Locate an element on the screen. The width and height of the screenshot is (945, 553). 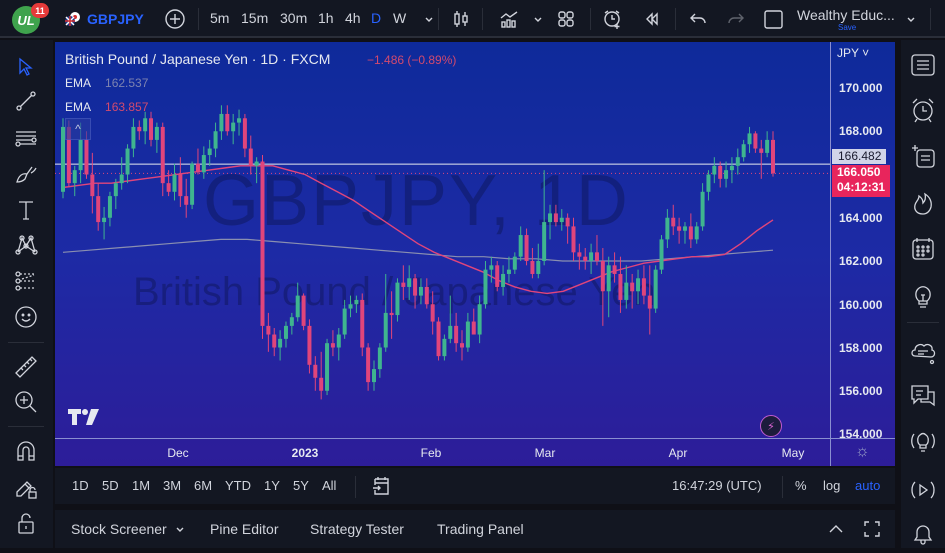
range-5d: 5D is located at coordinates (110, 485).